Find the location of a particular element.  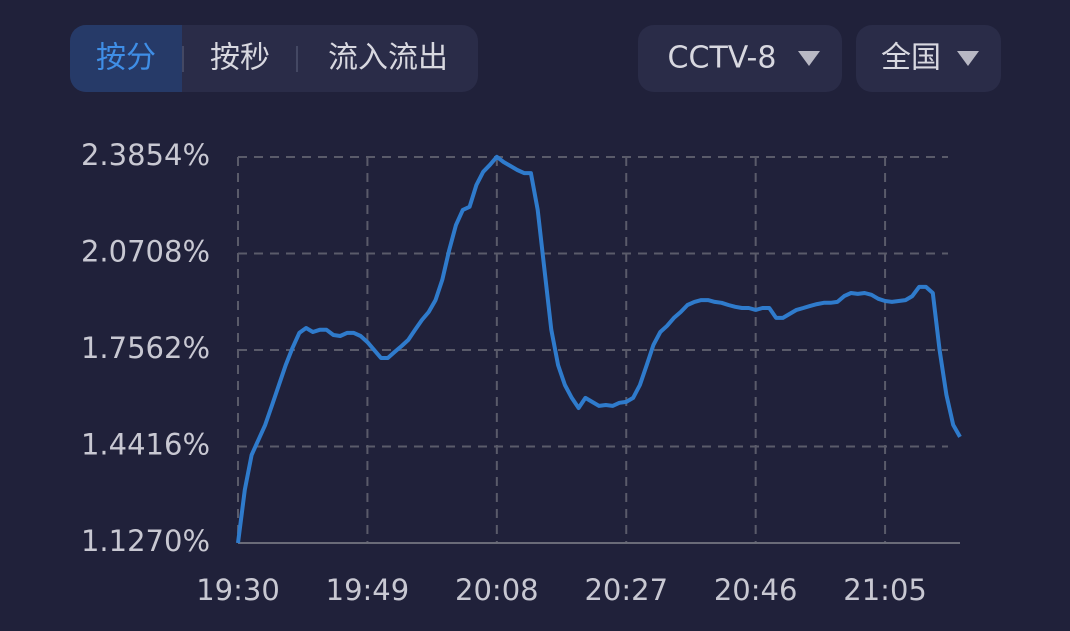

tab: 按秒 is located at coordinates (240, 58).